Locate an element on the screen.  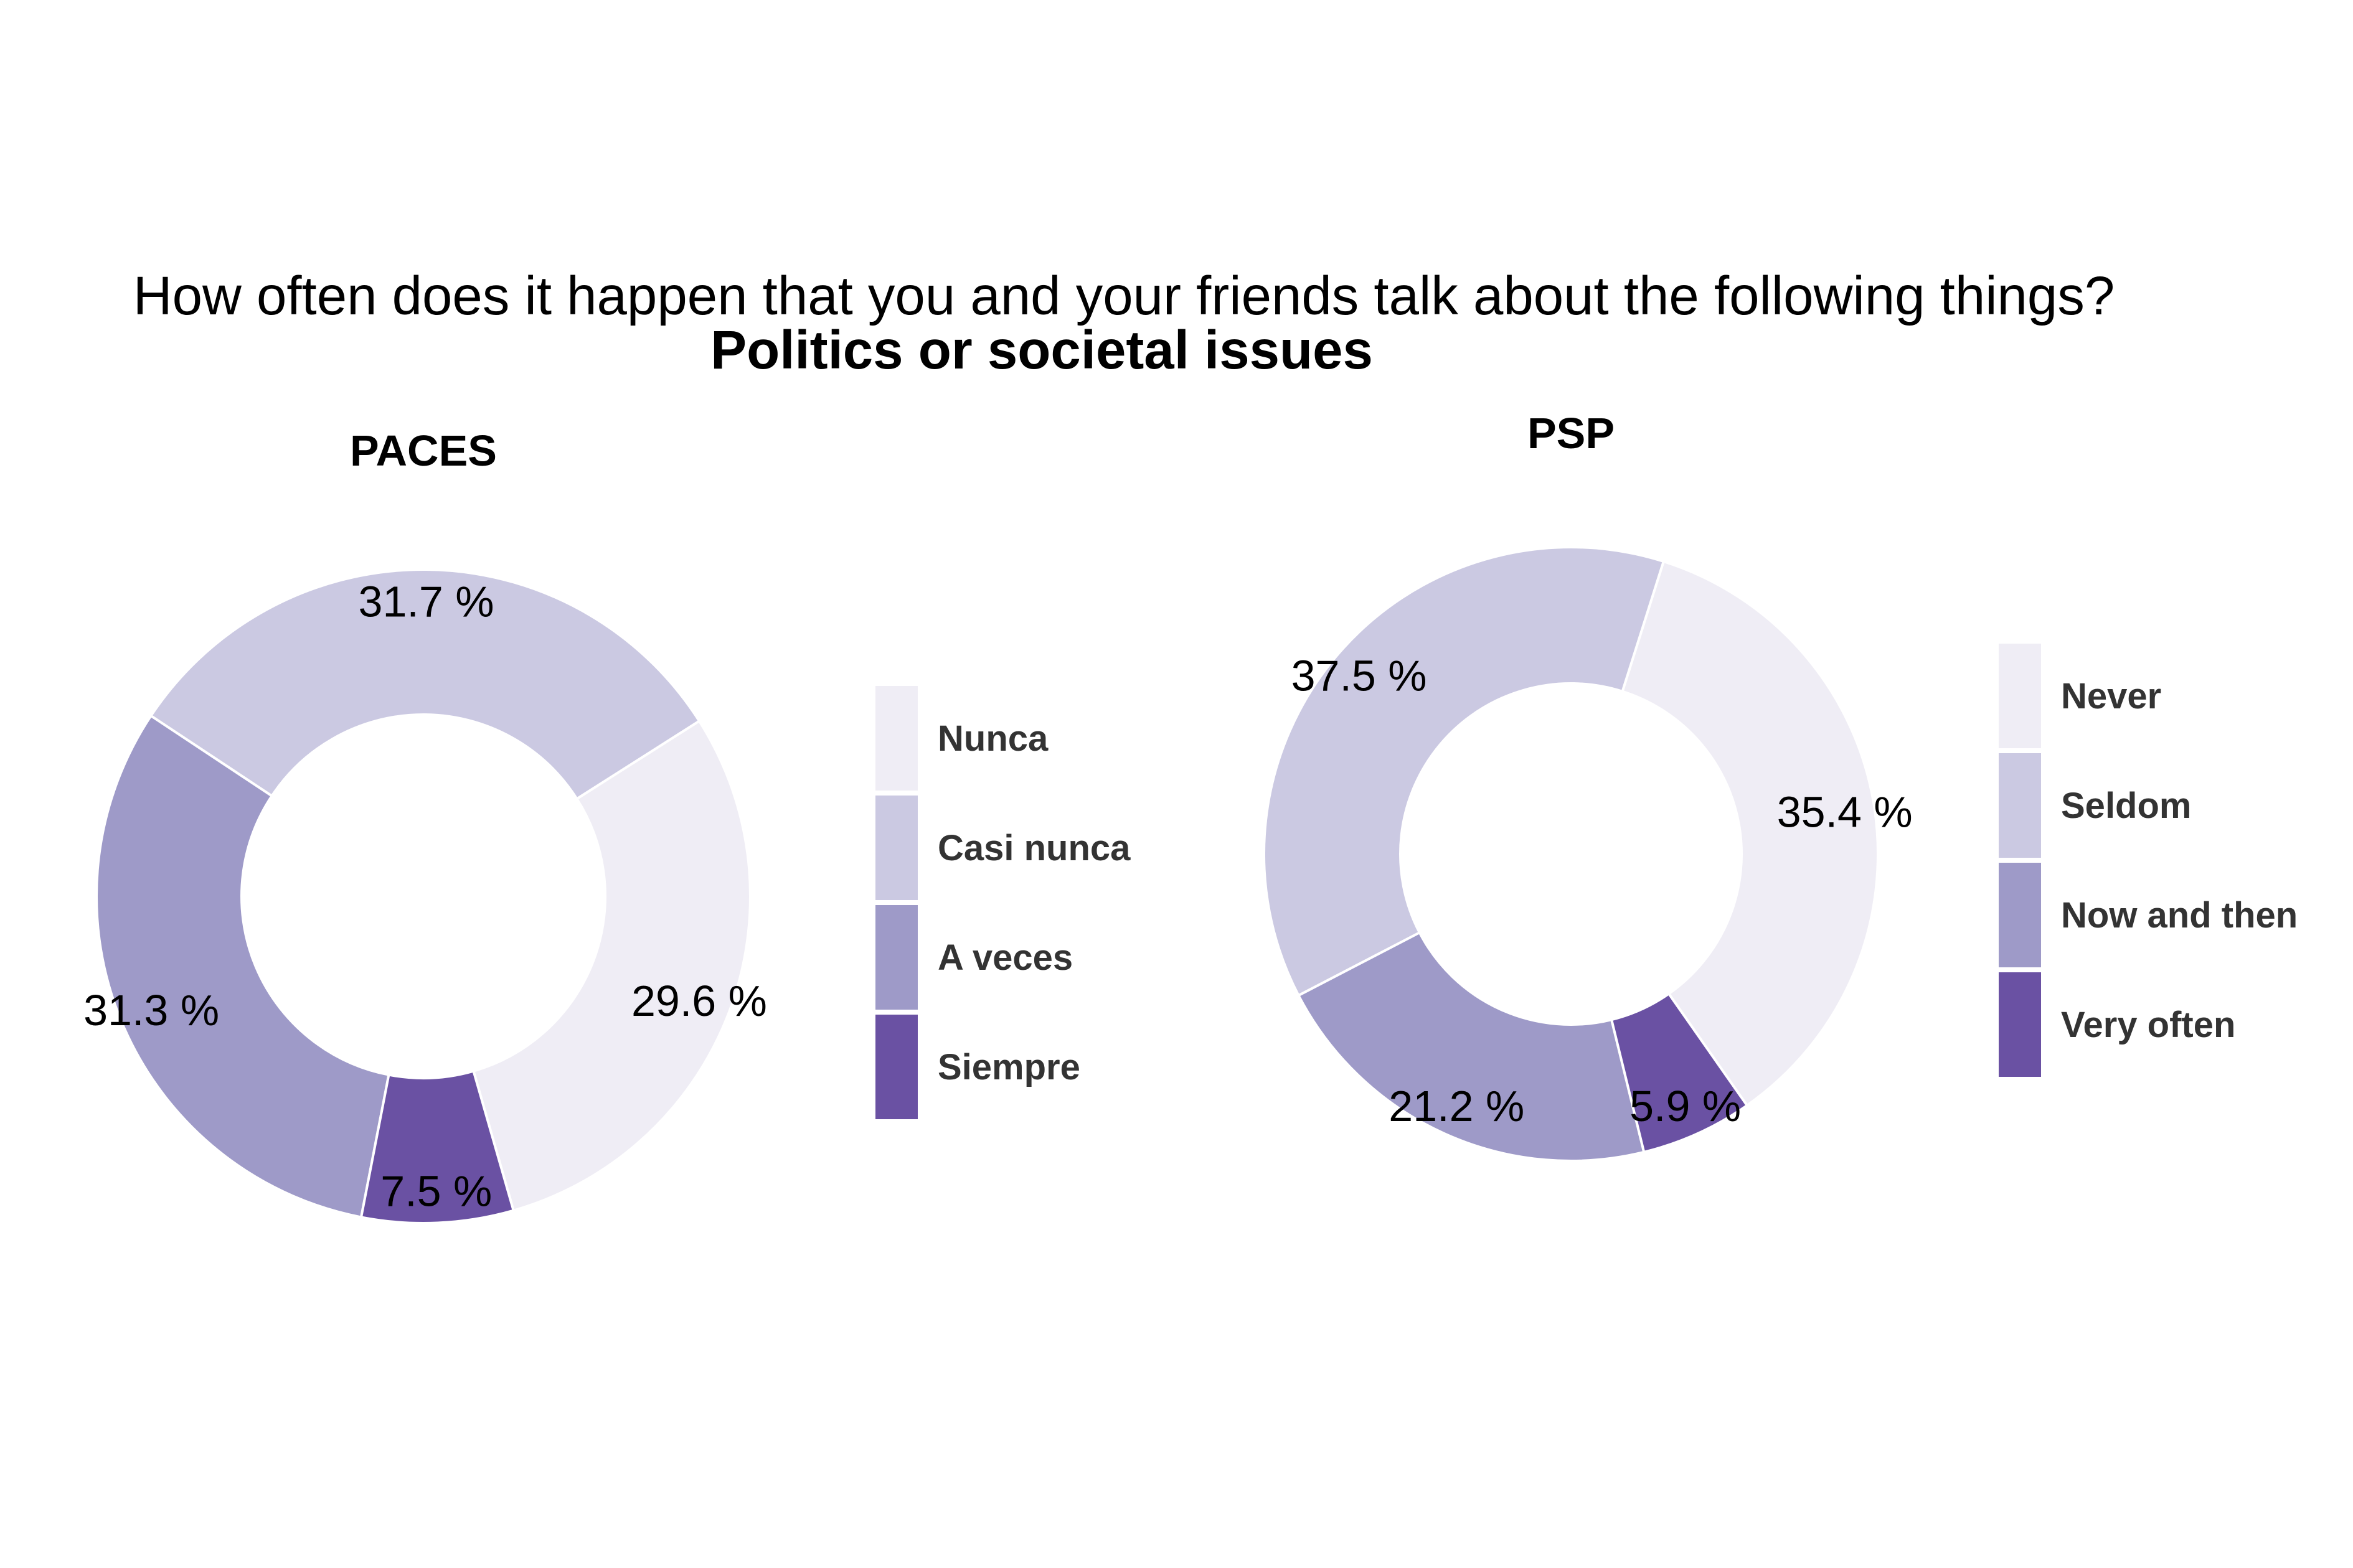
slice-label-paces-2: 31.3 % is located at coordinates (151, 1010).